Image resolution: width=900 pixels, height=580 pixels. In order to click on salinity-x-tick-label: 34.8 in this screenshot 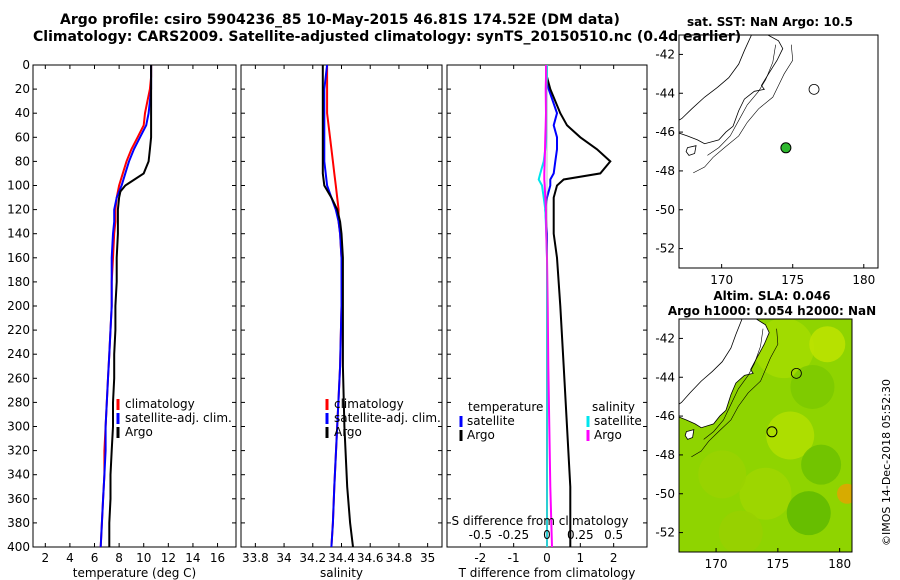, I will do `click(399, 558)`.